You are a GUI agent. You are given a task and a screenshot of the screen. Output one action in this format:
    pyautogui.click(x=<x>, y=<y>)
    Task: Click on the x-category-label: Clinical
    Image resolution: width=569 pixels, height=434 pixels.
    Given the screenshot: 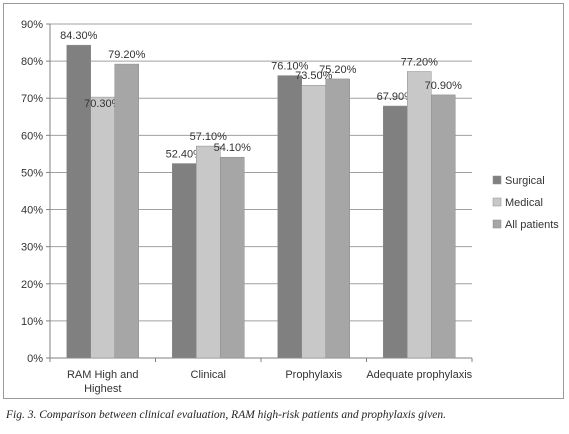 What is the action you would take?
    pyautogui.click(x=208, y=375)
    